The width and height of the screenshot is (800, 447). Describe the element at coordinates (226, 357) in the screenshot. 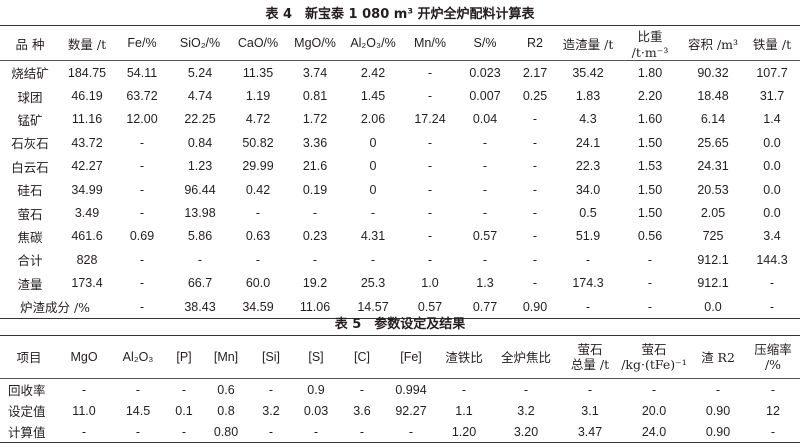

I see `table5-header-cell: [Mn]` at that location.